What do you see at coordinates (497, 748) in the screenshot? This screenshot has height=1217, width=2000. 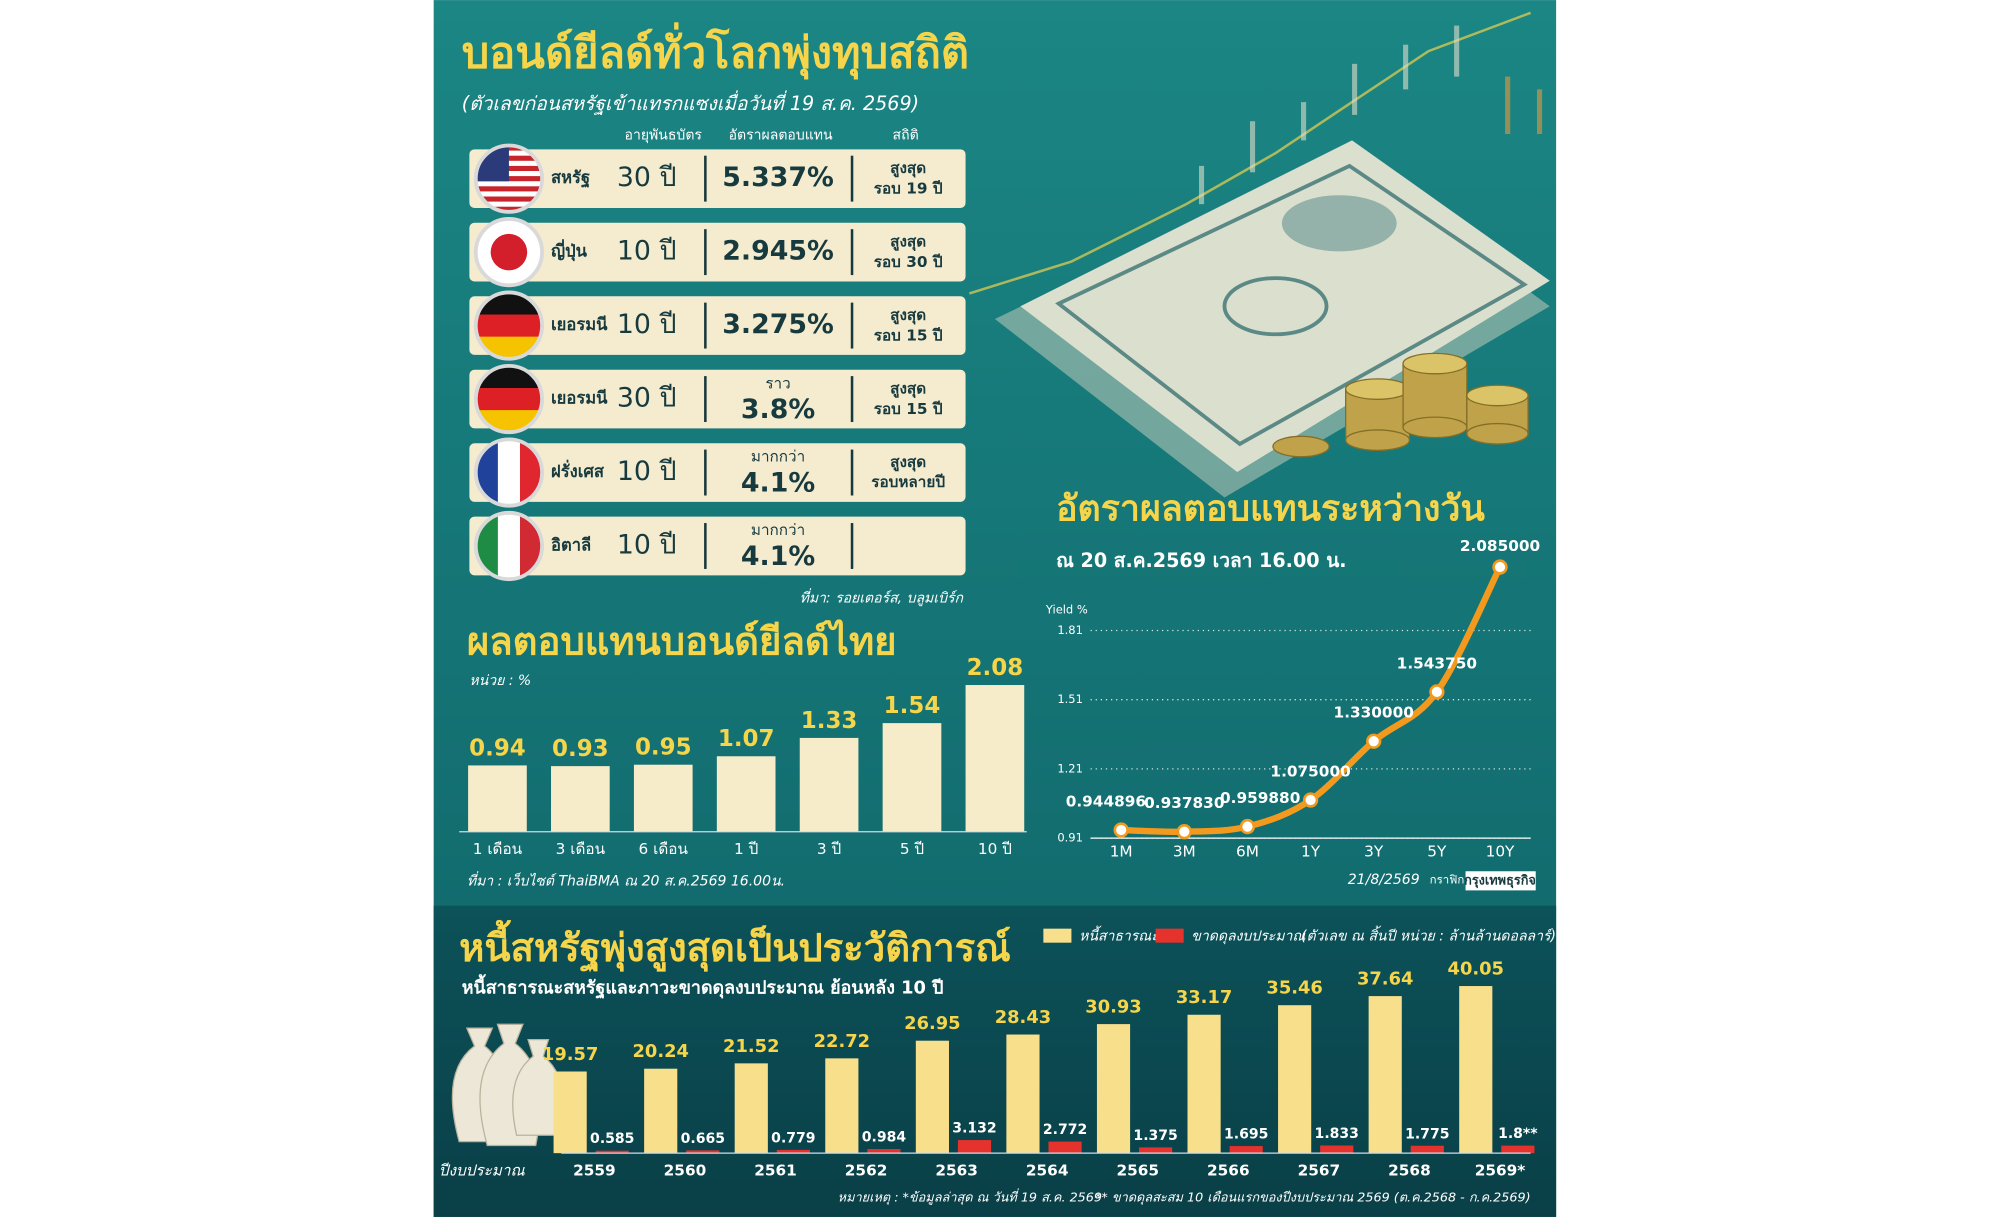 I see `value-label: 0.94` at bounding box center [497, 748].